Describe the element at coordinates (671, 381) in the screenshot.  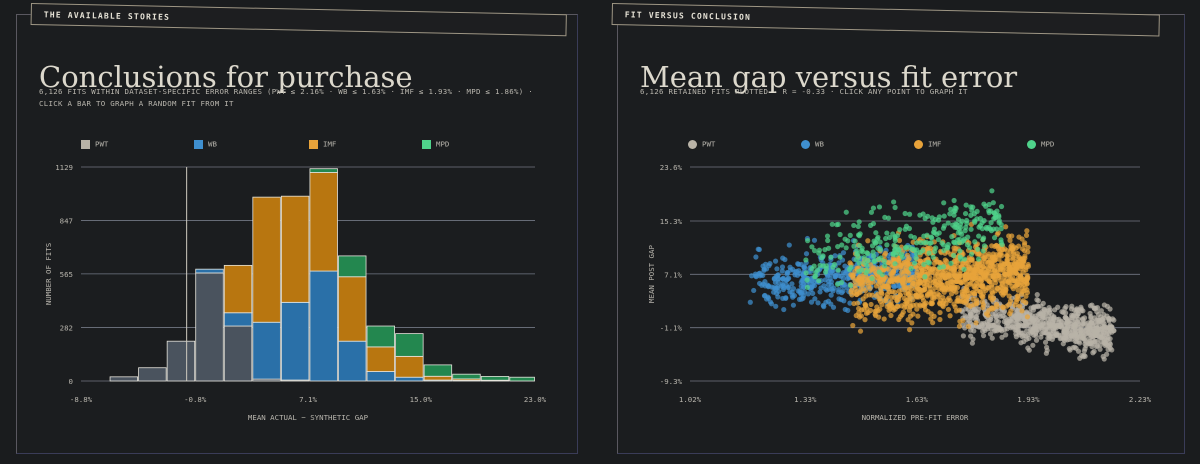
I see `y-tick-label: -9.3%` at that location.